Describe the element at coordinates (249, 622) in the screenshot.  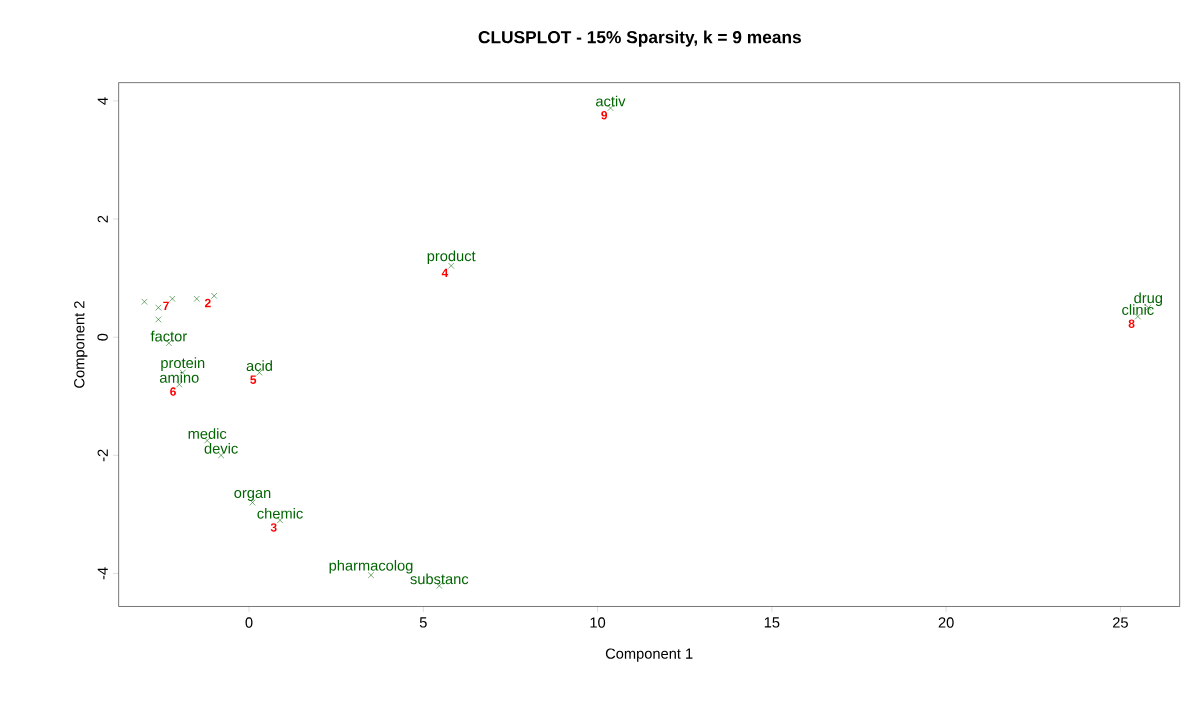
I see `x-tick-label: 0` at that location.